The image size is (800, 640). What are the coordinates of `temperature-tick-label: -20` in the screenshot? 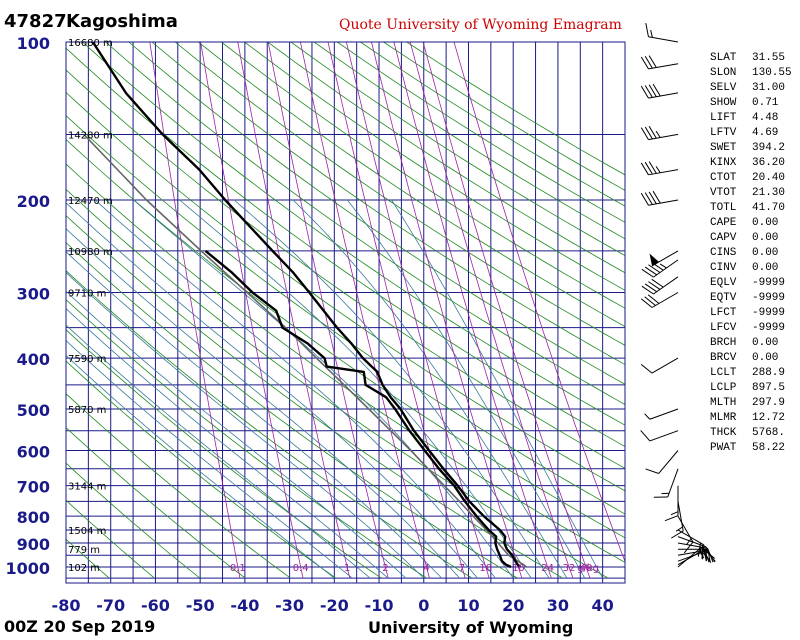 It's located at (334, 605).